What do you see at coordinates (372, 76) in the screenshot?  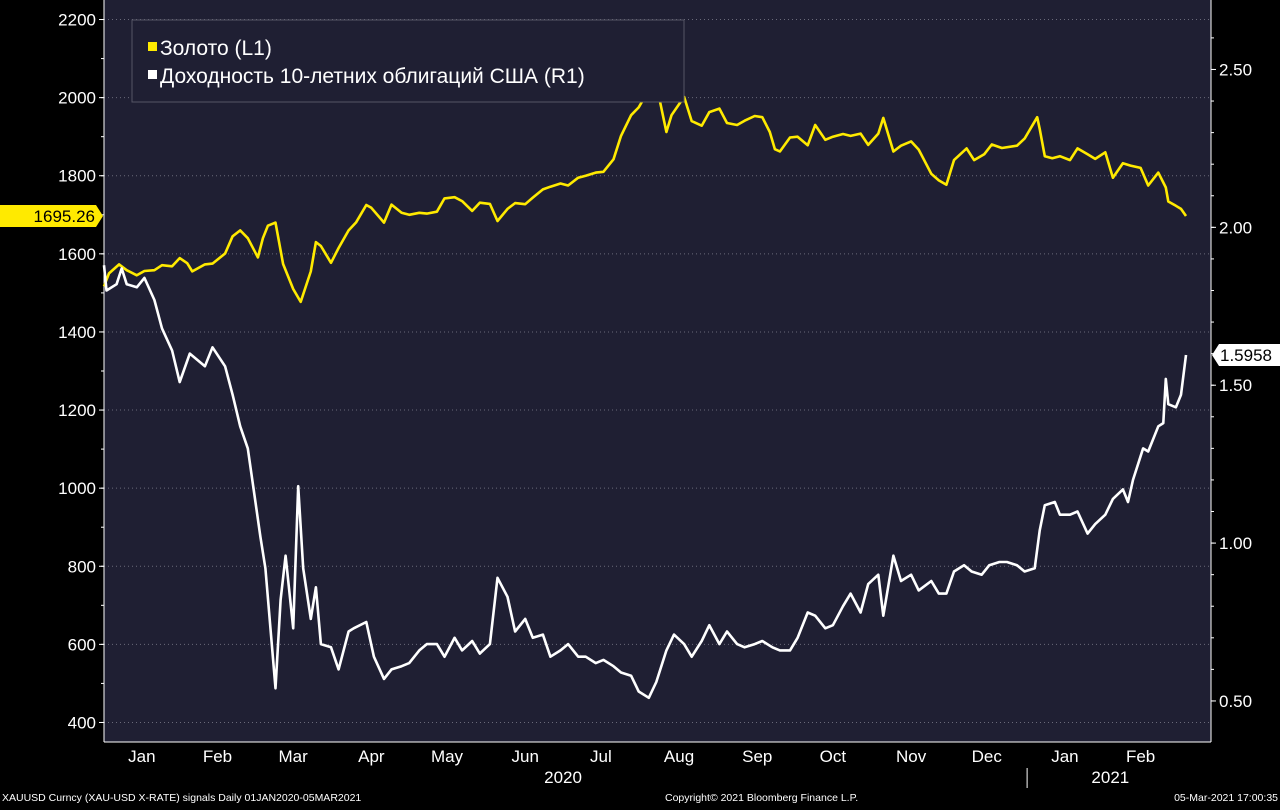 I see `legend-label-yield: Доходность 10-летних облигаций США (R1)` at bounding box center [372, 76].